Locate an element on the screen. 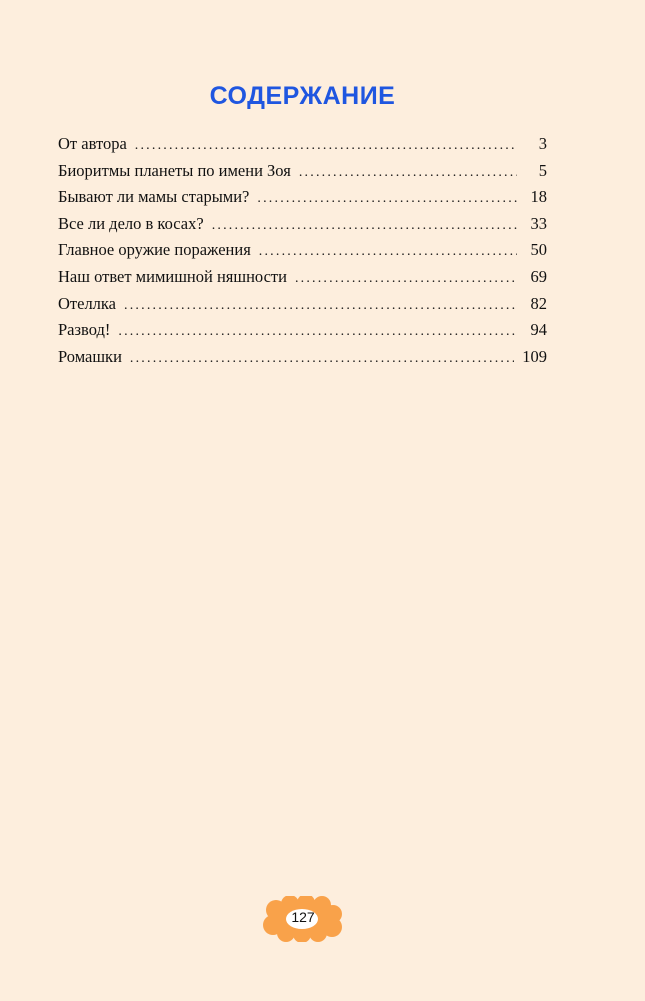 This screenshot has height=1001, width=645. flower-badge-icon is located at coordinates (302, 918).